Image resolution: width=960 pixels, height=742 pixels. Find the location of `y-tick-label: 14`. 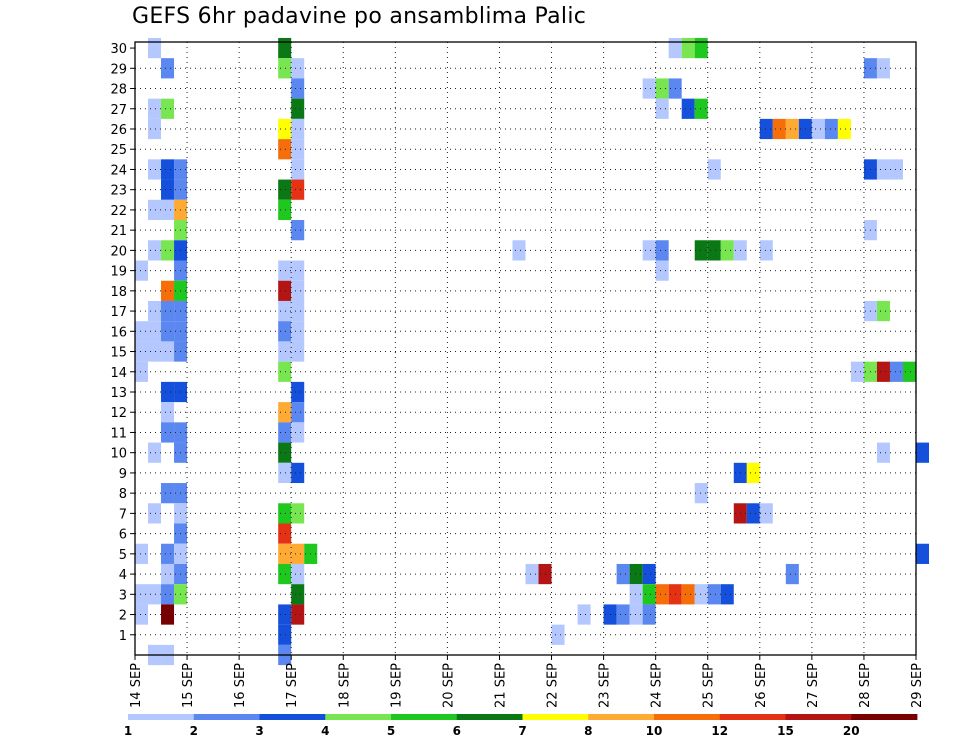

y-tick-label: 14 is located at coordinates (118, 373).